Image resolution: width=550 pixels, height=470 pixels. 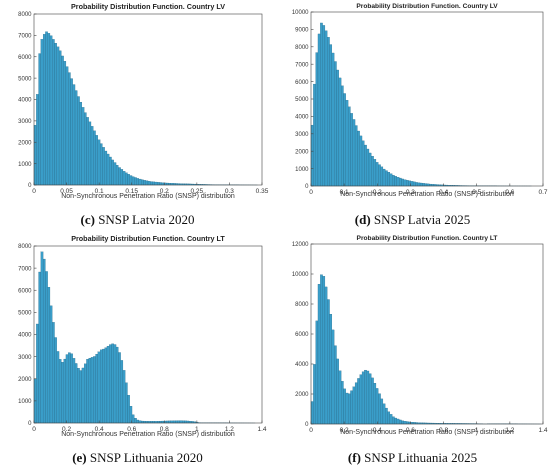 I want to click on y-tick-label: 1000, so click(x=25, y=165).